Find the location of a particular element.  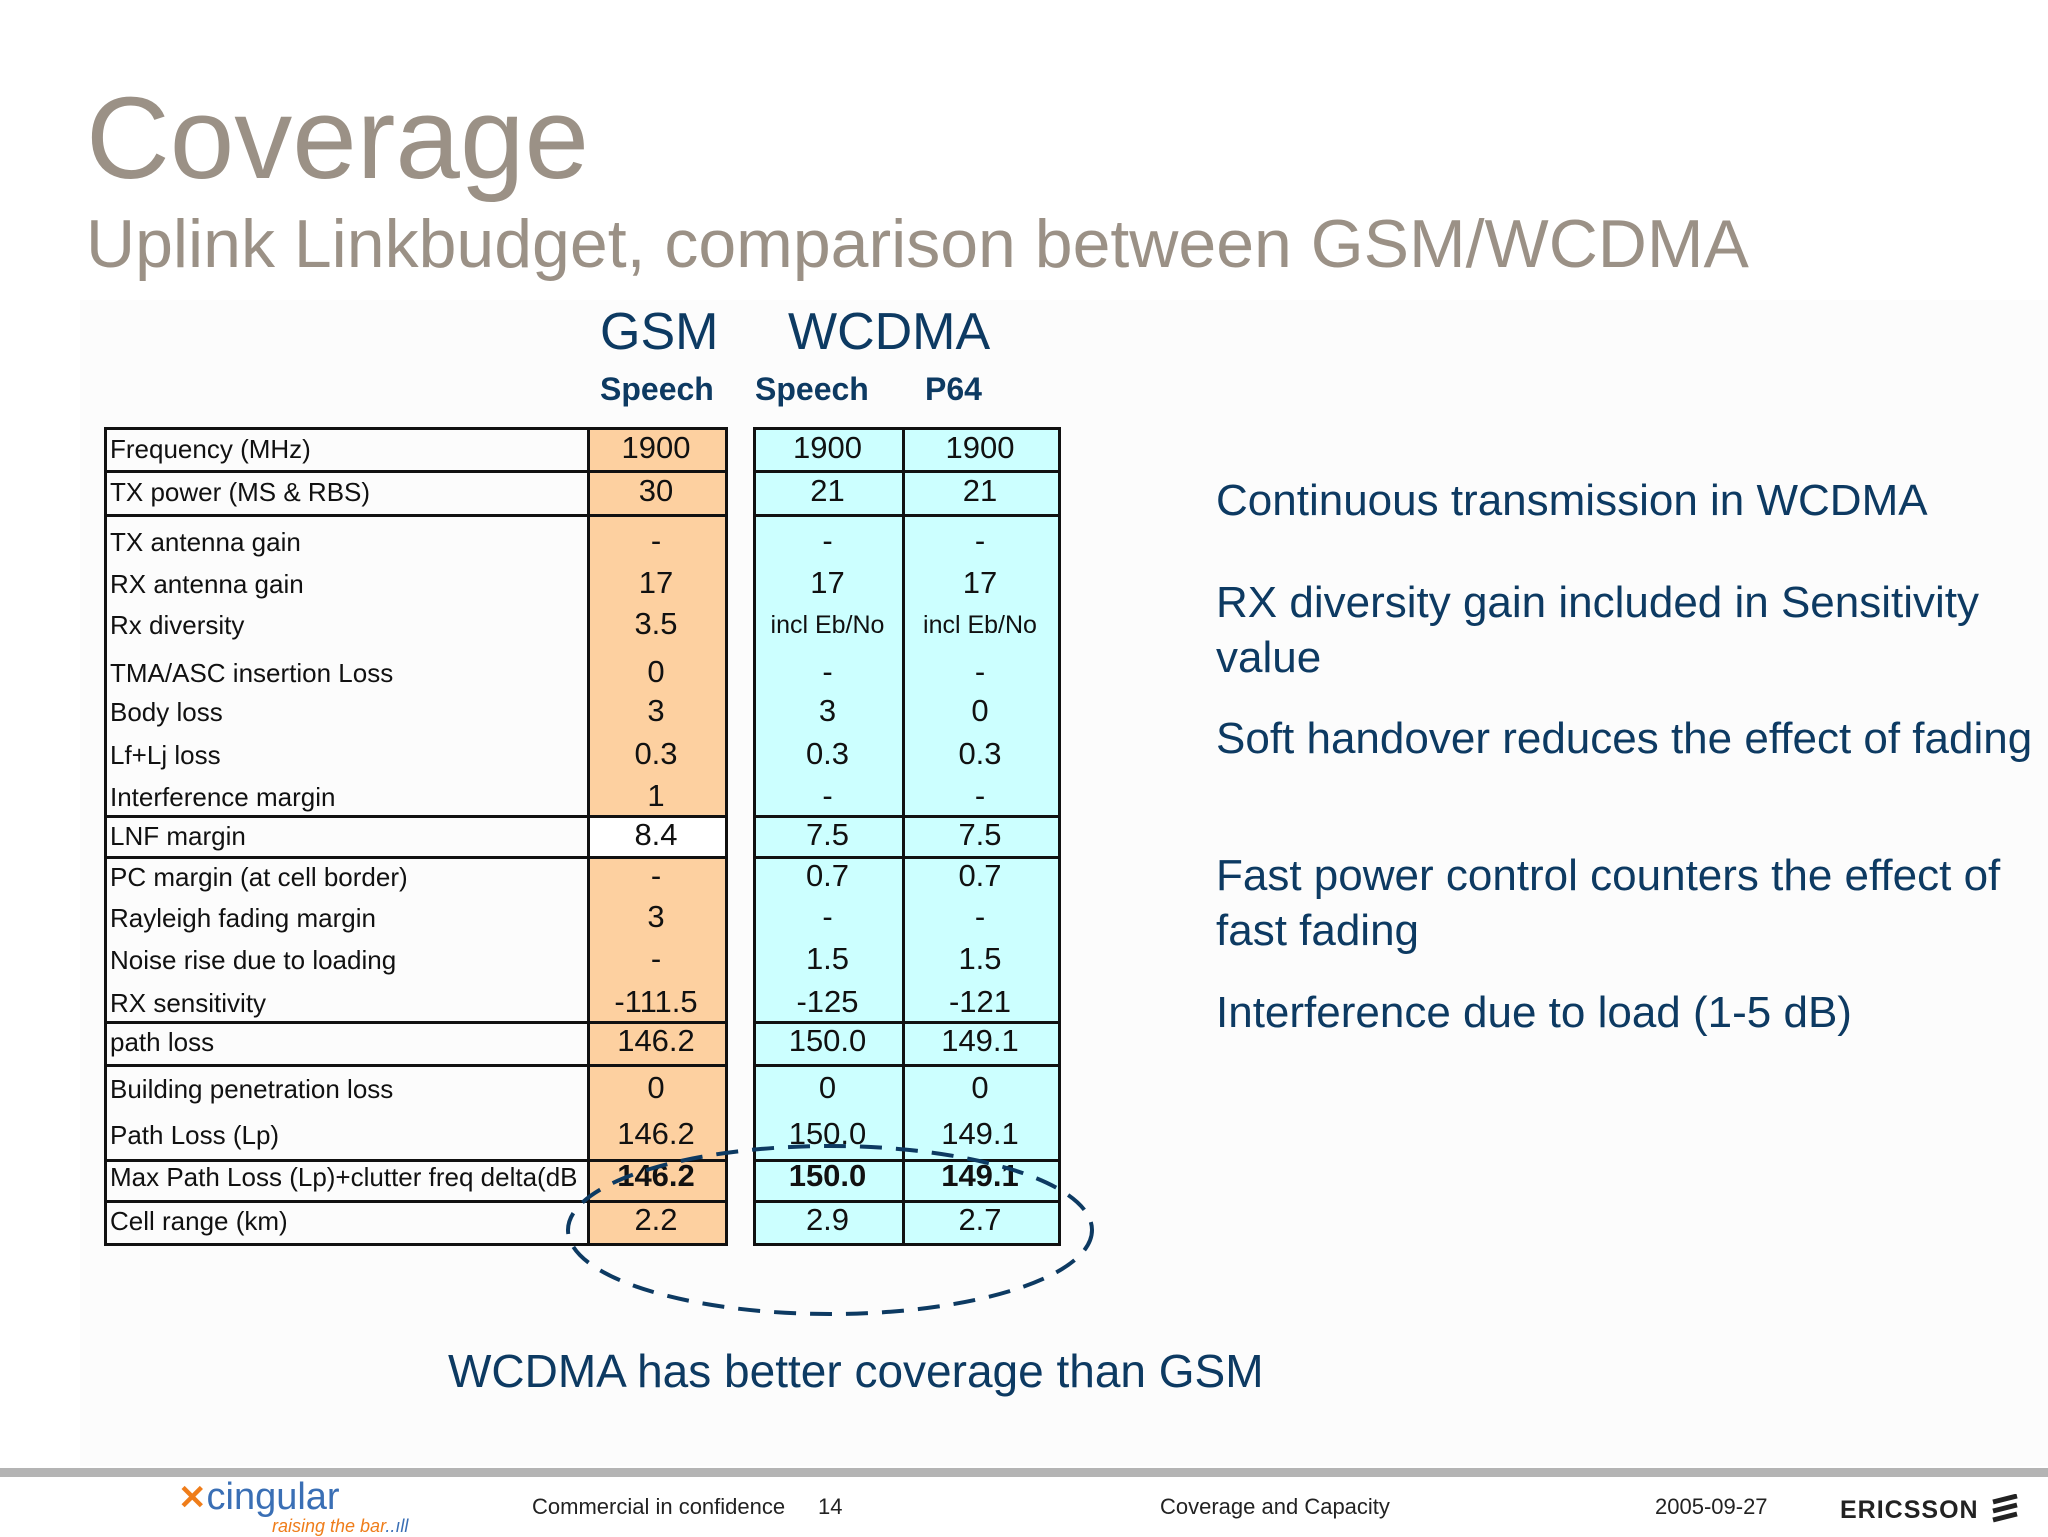

table-row-label: Body loss is located at coordinates (166, 712).